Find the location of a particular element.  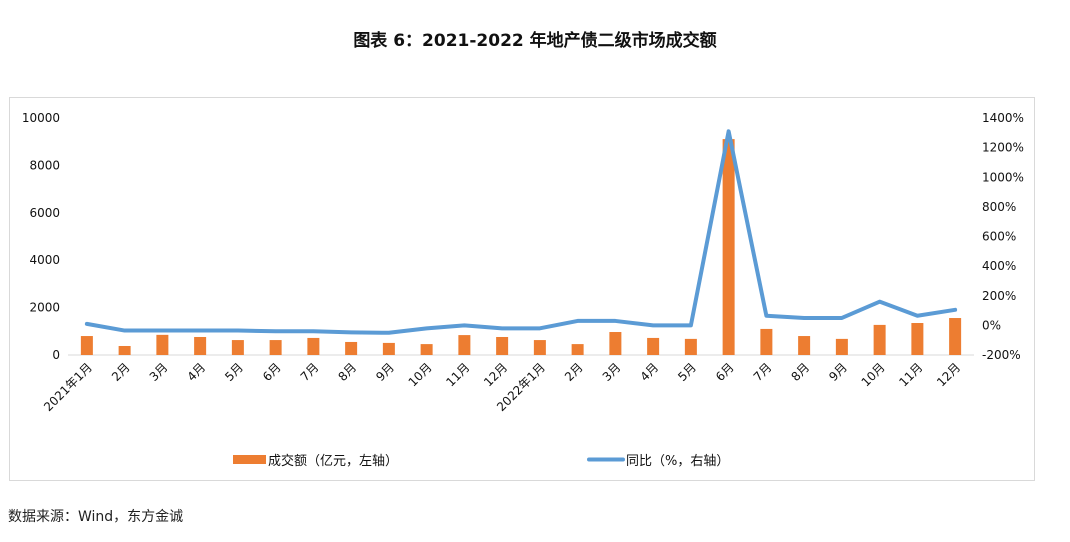

right-axis-tick: 600% is located at coordinates (999, 237).